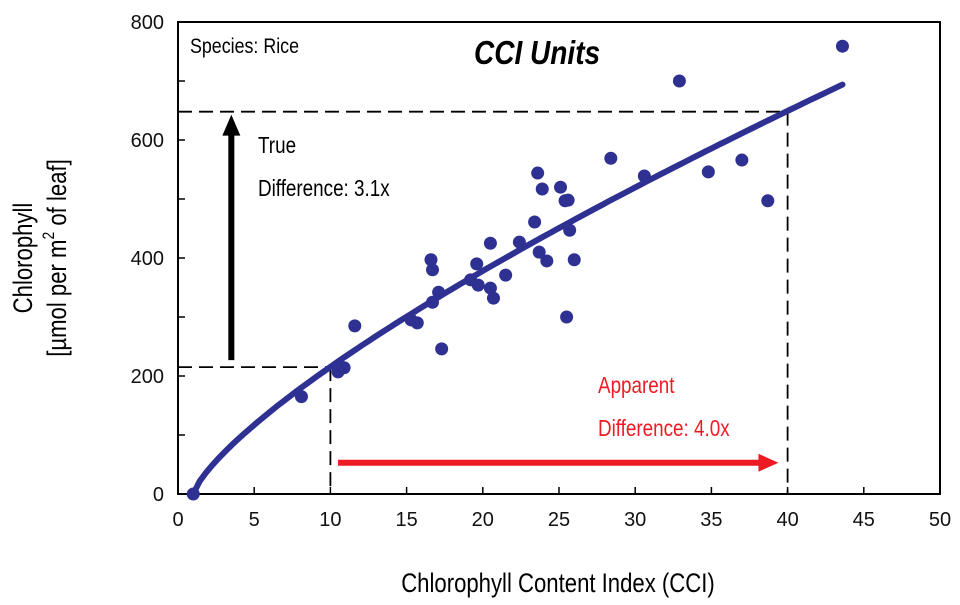  Describe the element at coordinates (231, 125) in the screenshot. I see `true-difference-arrowhead` at that location.